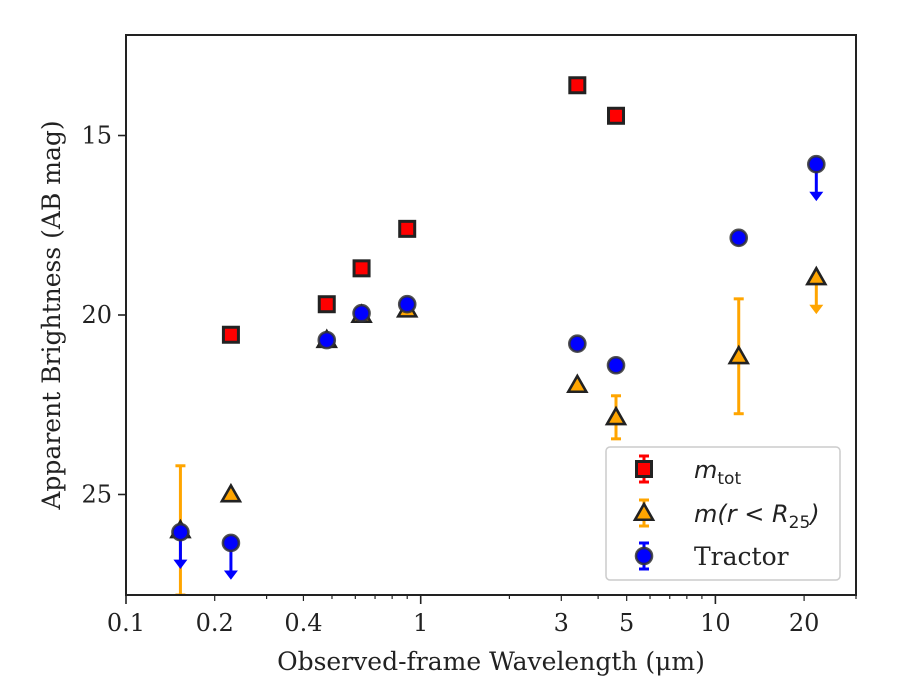 This screenshot has height=700, width=900. I want to click on legend-marker-triangle, so click(644, 511).